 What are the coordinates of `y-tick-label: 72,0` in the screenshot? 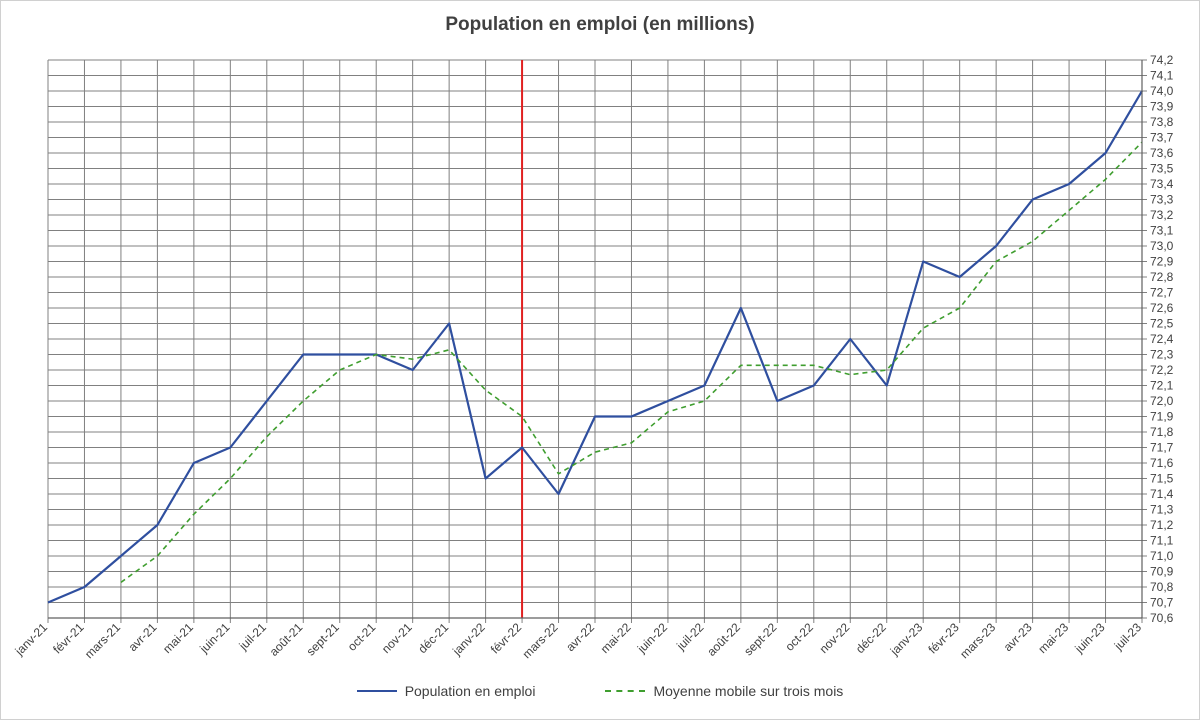 It's located at (1162, 401).